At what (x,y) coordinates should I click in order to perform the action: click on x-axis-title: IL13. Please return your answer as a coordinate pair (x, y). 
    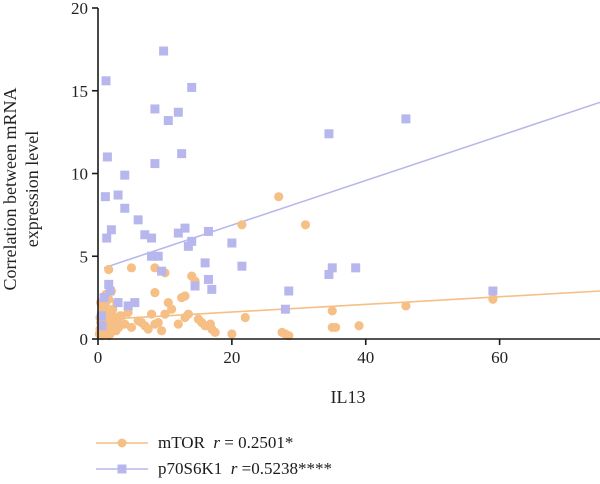
    Looking at the image, I should click on (348, 397).